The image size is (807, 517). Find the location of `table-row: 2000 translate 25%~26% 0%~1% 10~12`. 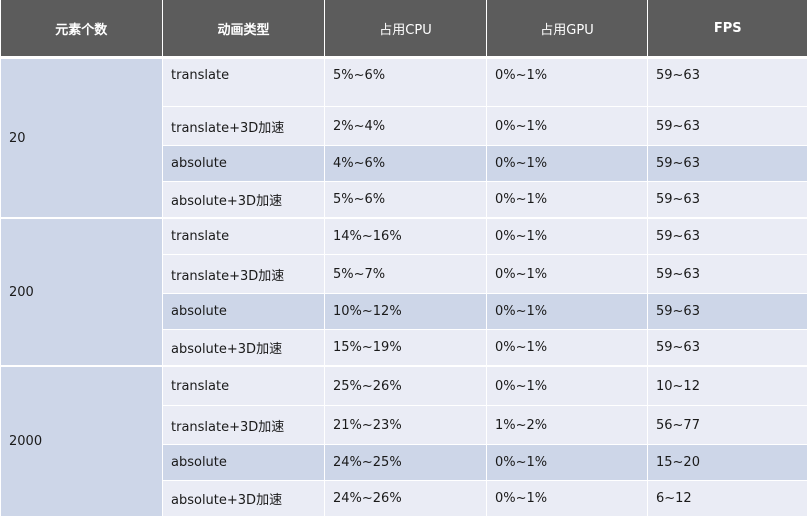

table-row: 2000 translate 25%~26% 0%~1% 10~12 is located at coordinates (404, 386).